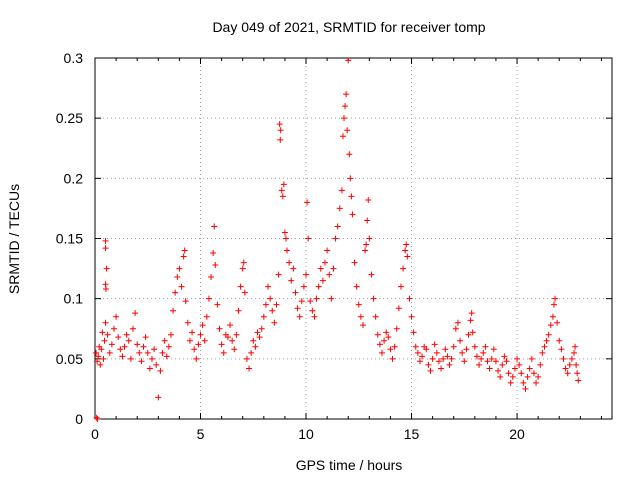 The width and height of the screenshot is (640, 480). I want to click on x-tick-label: 10, so click(306, 434).